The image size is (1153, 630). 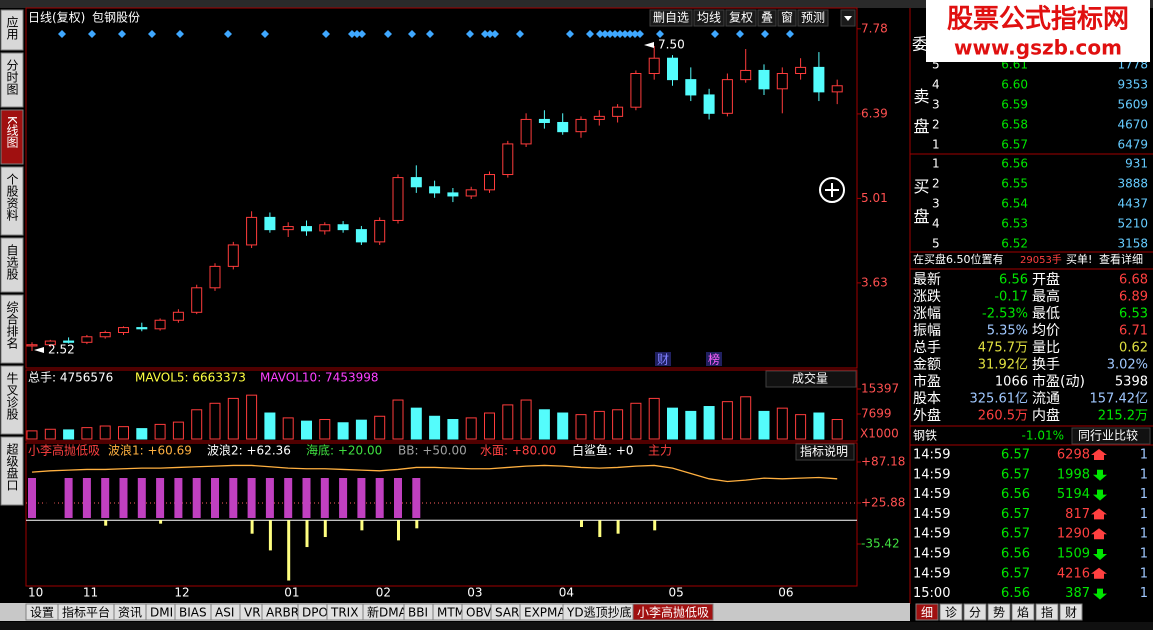 I want to click on bottom-tab-label: 指标平台, so click(x=86, y=612).